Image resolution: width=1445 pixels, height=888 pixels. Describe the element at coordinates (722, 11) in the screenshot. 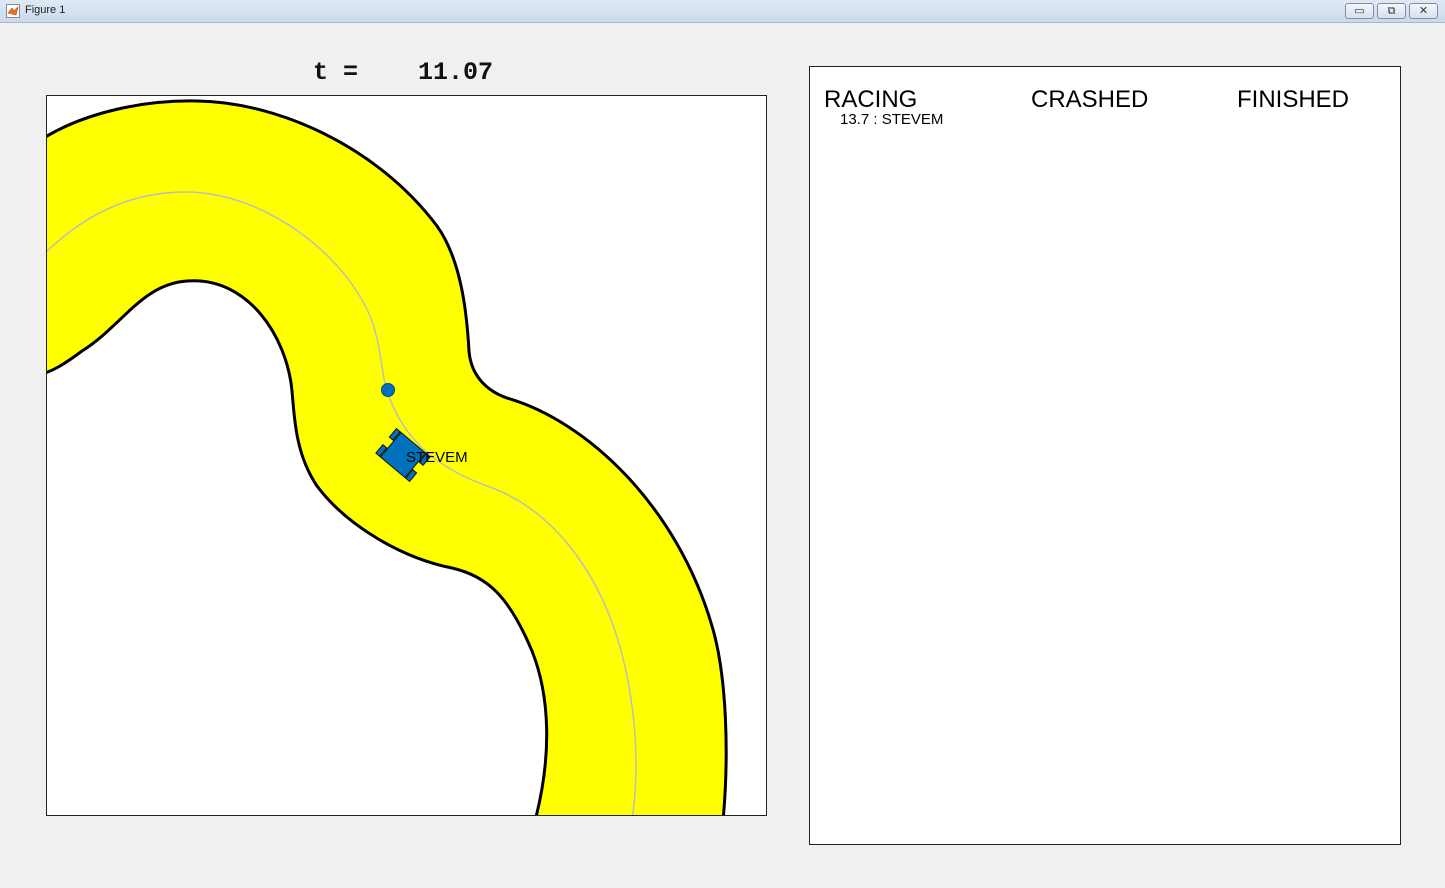

I see `window-titlebar: Figure 1 ▭ ⧉ ✕` at that location.